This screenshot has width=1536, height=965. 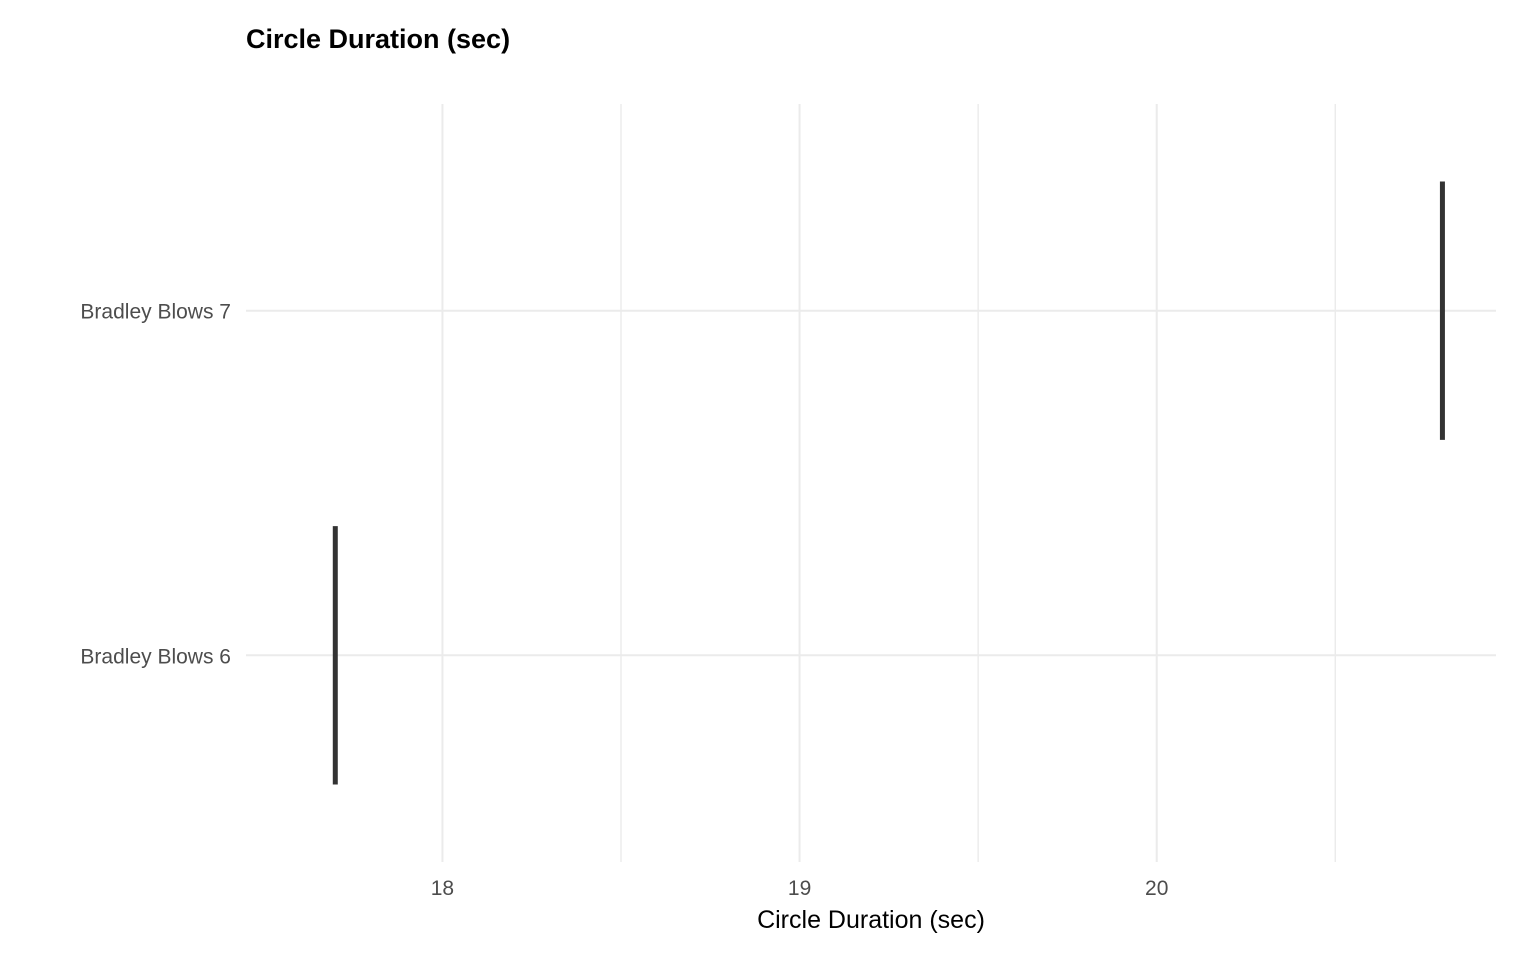 What do you see at coordinates (442, 888) in the screenshot?
I see `x-tick-label: 18` at bounding box center [442, 888].